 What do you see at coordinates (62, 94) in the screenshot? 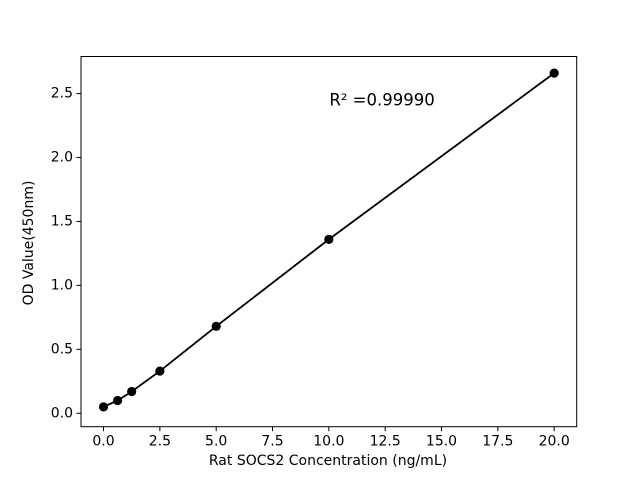
I see `y-tick-label: 2.5` at bounding box center [62, 94].